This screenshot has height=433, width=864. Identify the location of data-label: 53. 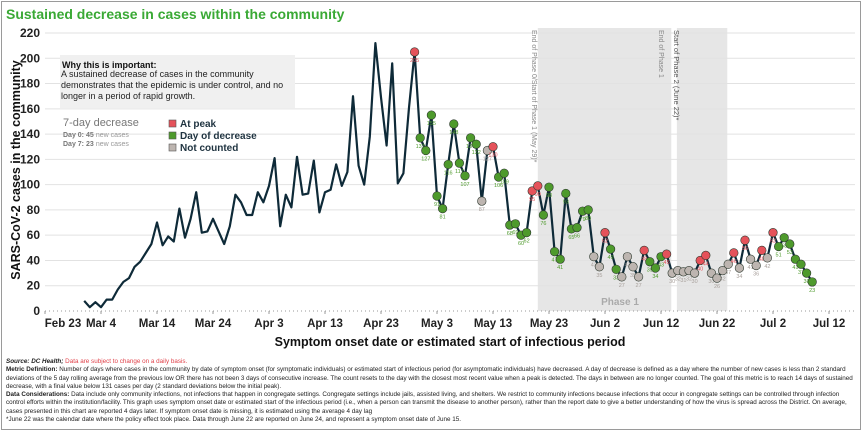
(790, 253).